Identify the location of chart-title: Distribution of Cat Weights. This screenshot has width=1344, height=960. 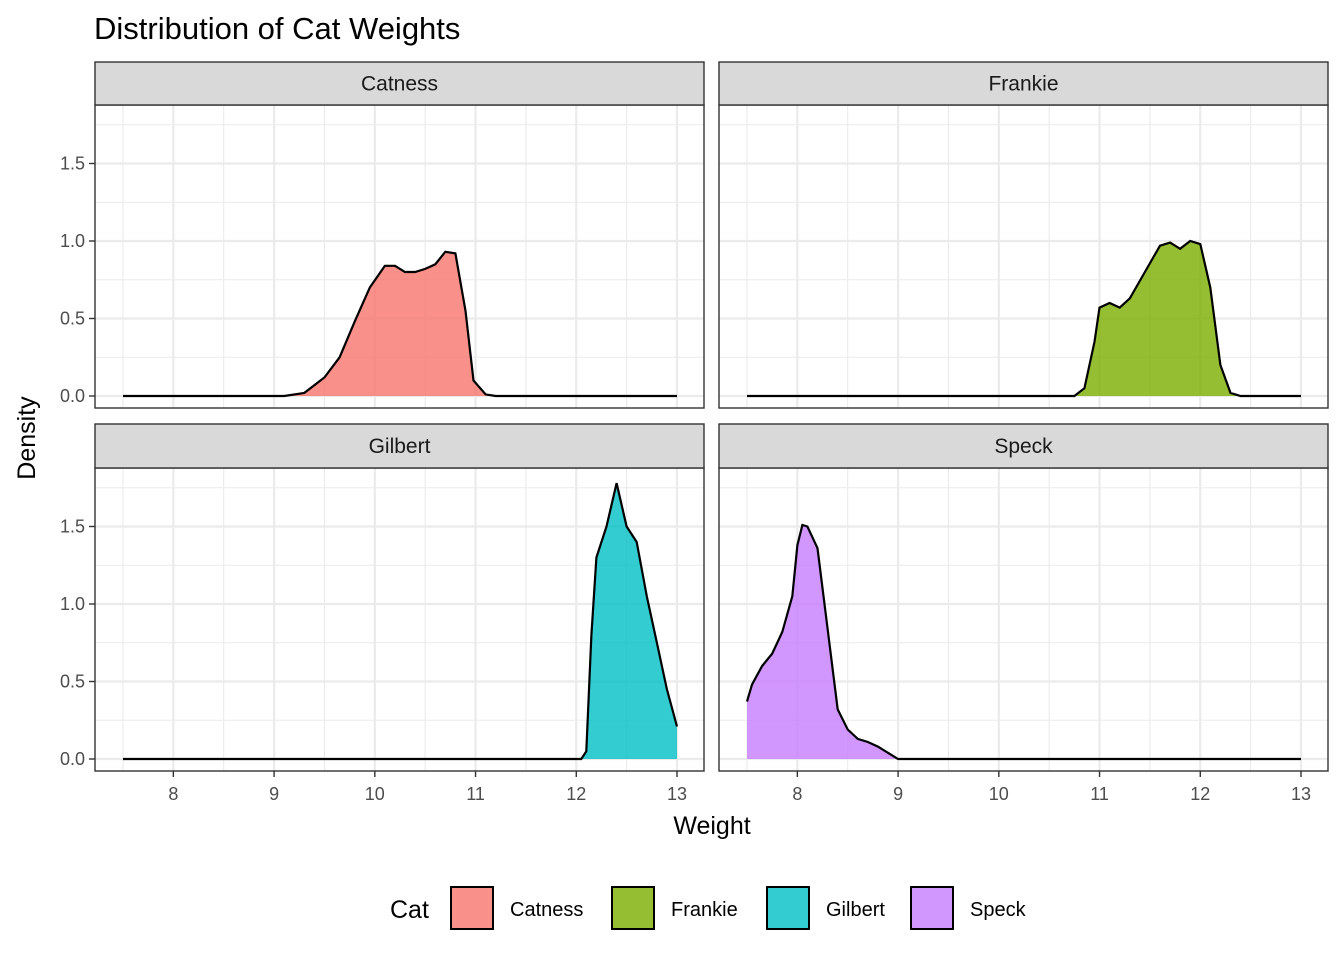
(277, 28).